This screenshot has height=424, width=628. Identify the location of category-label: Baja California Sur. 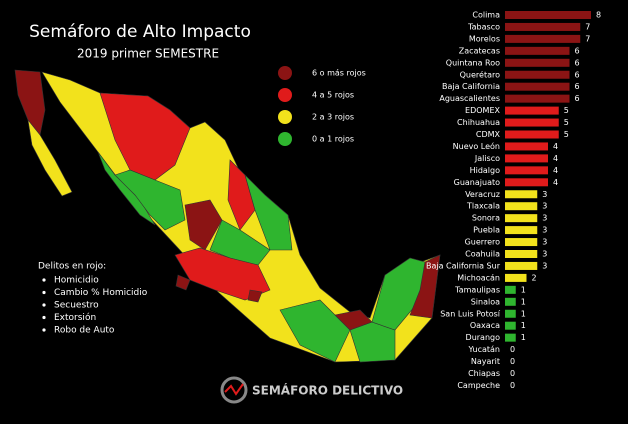
(463, 265).